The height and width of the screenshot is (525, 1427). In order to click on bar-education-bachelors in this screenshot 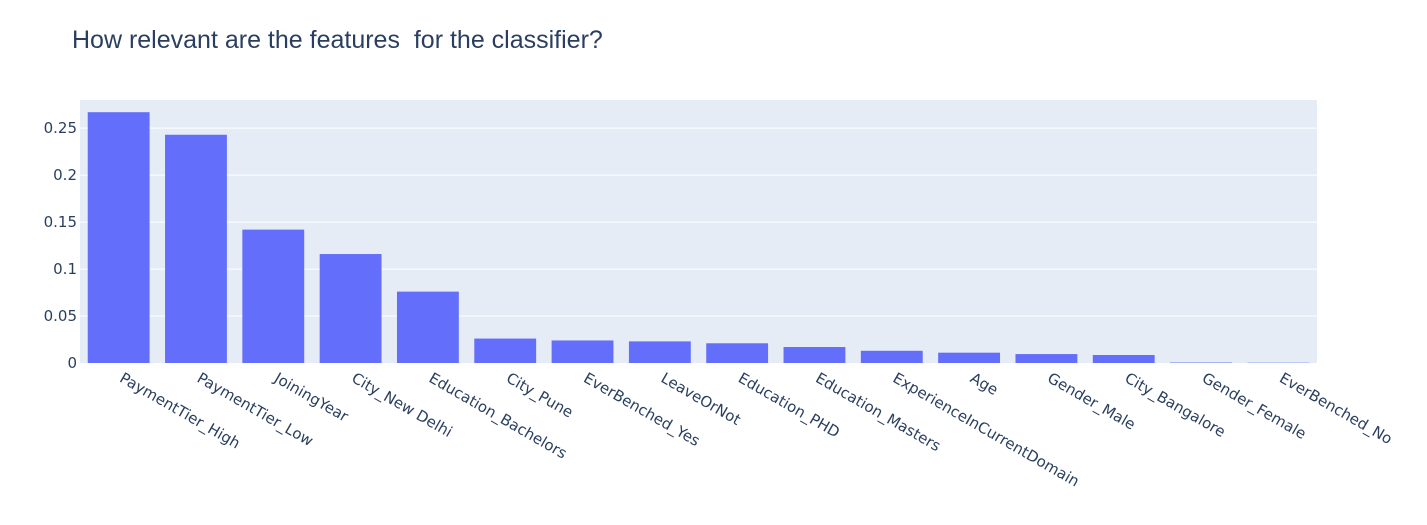, I will do `click(427, 327)`.